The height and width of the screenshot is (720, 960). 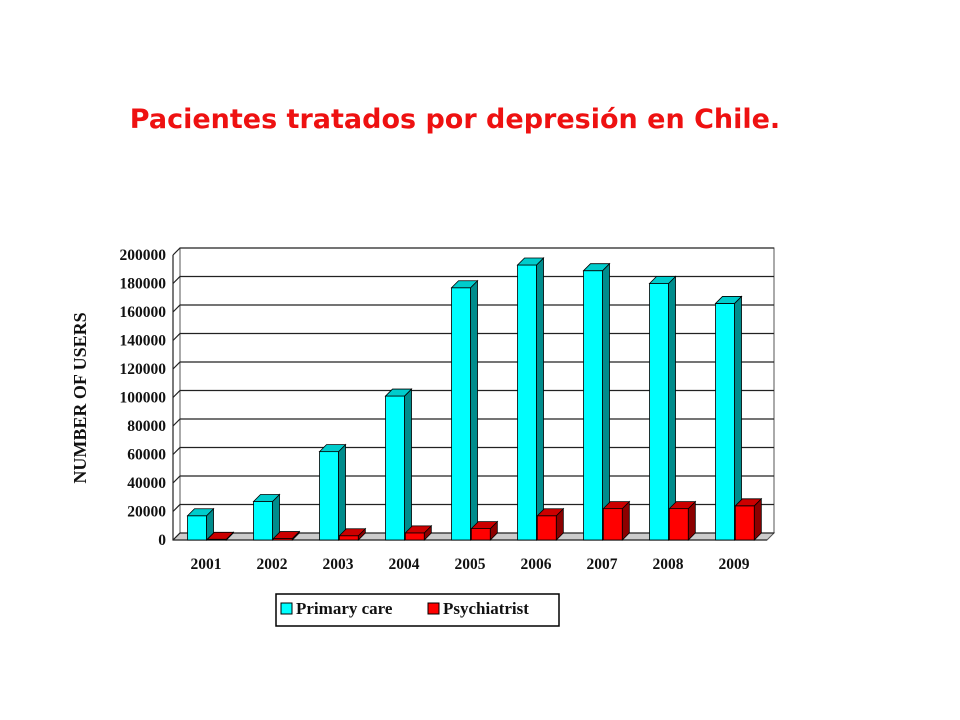 I want to click on legend-label-primary-care: Primary care, so click(x=344, y=608).